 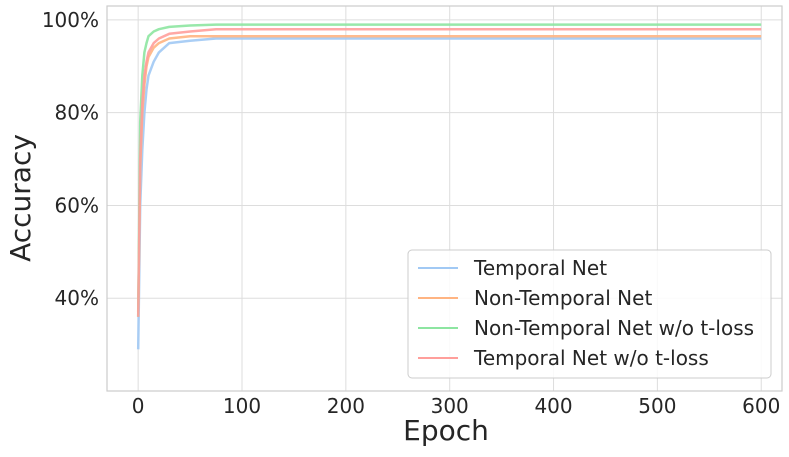 I want to click on x-tick-label: 200, so click(x=346, y=406).